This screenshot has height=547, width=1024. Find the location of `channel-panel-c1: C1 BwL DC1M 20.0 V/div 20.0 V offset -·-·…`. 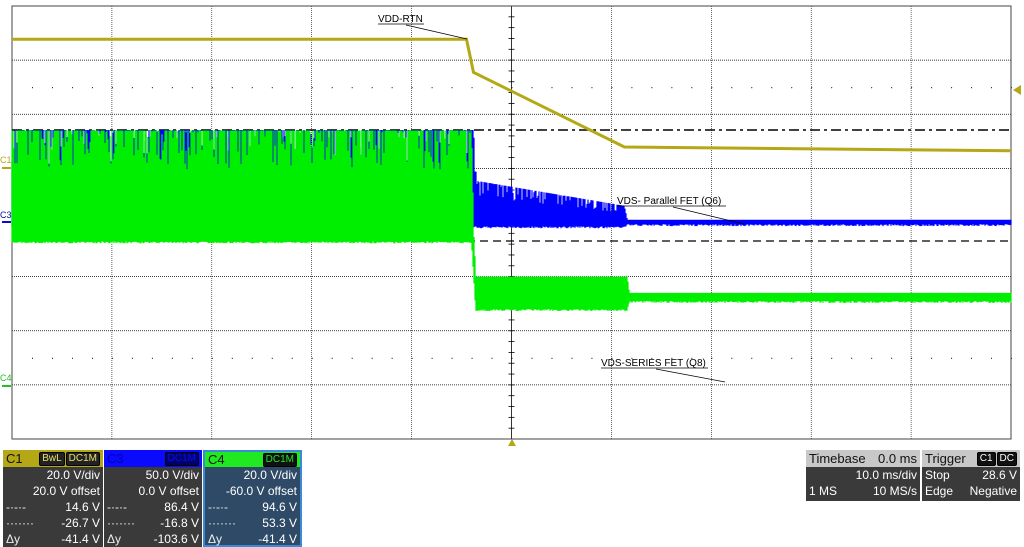

channel-panel-c1: C1 BwL DC1M 20.0 V/div 20.0 V offset -·-·… is located at coordinates (53, 498).